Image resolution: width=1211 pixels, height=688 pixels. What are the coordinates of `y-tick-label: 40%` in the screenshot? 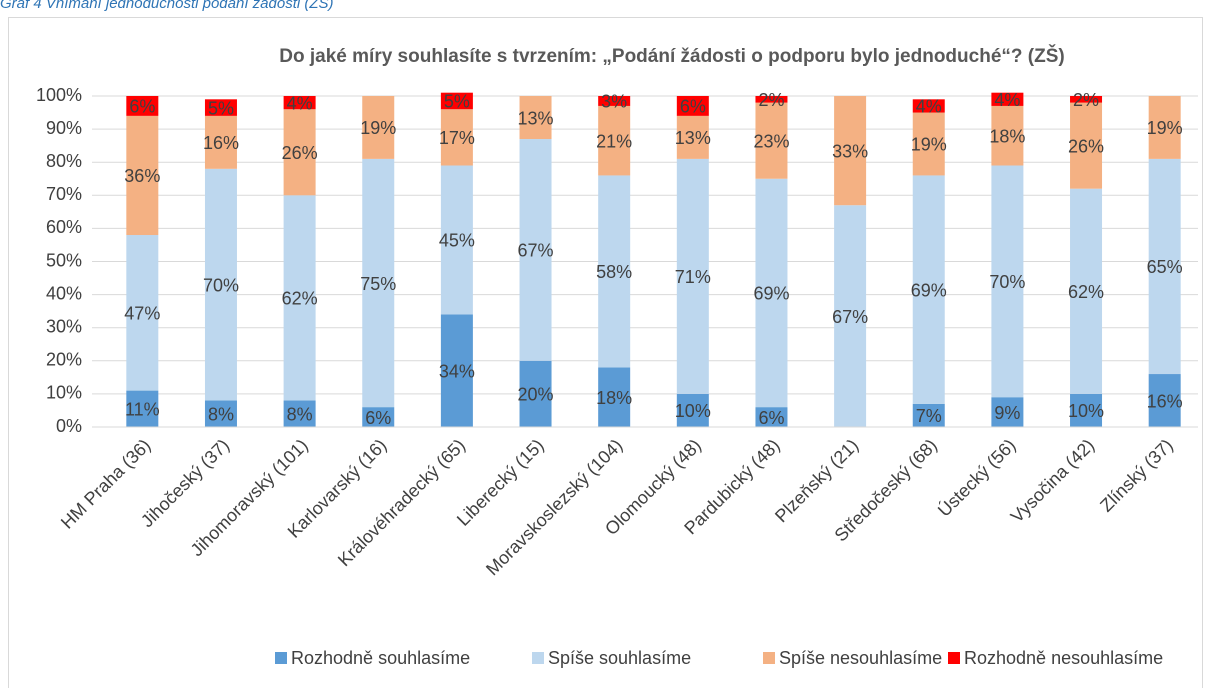 It's located at (64, 293).